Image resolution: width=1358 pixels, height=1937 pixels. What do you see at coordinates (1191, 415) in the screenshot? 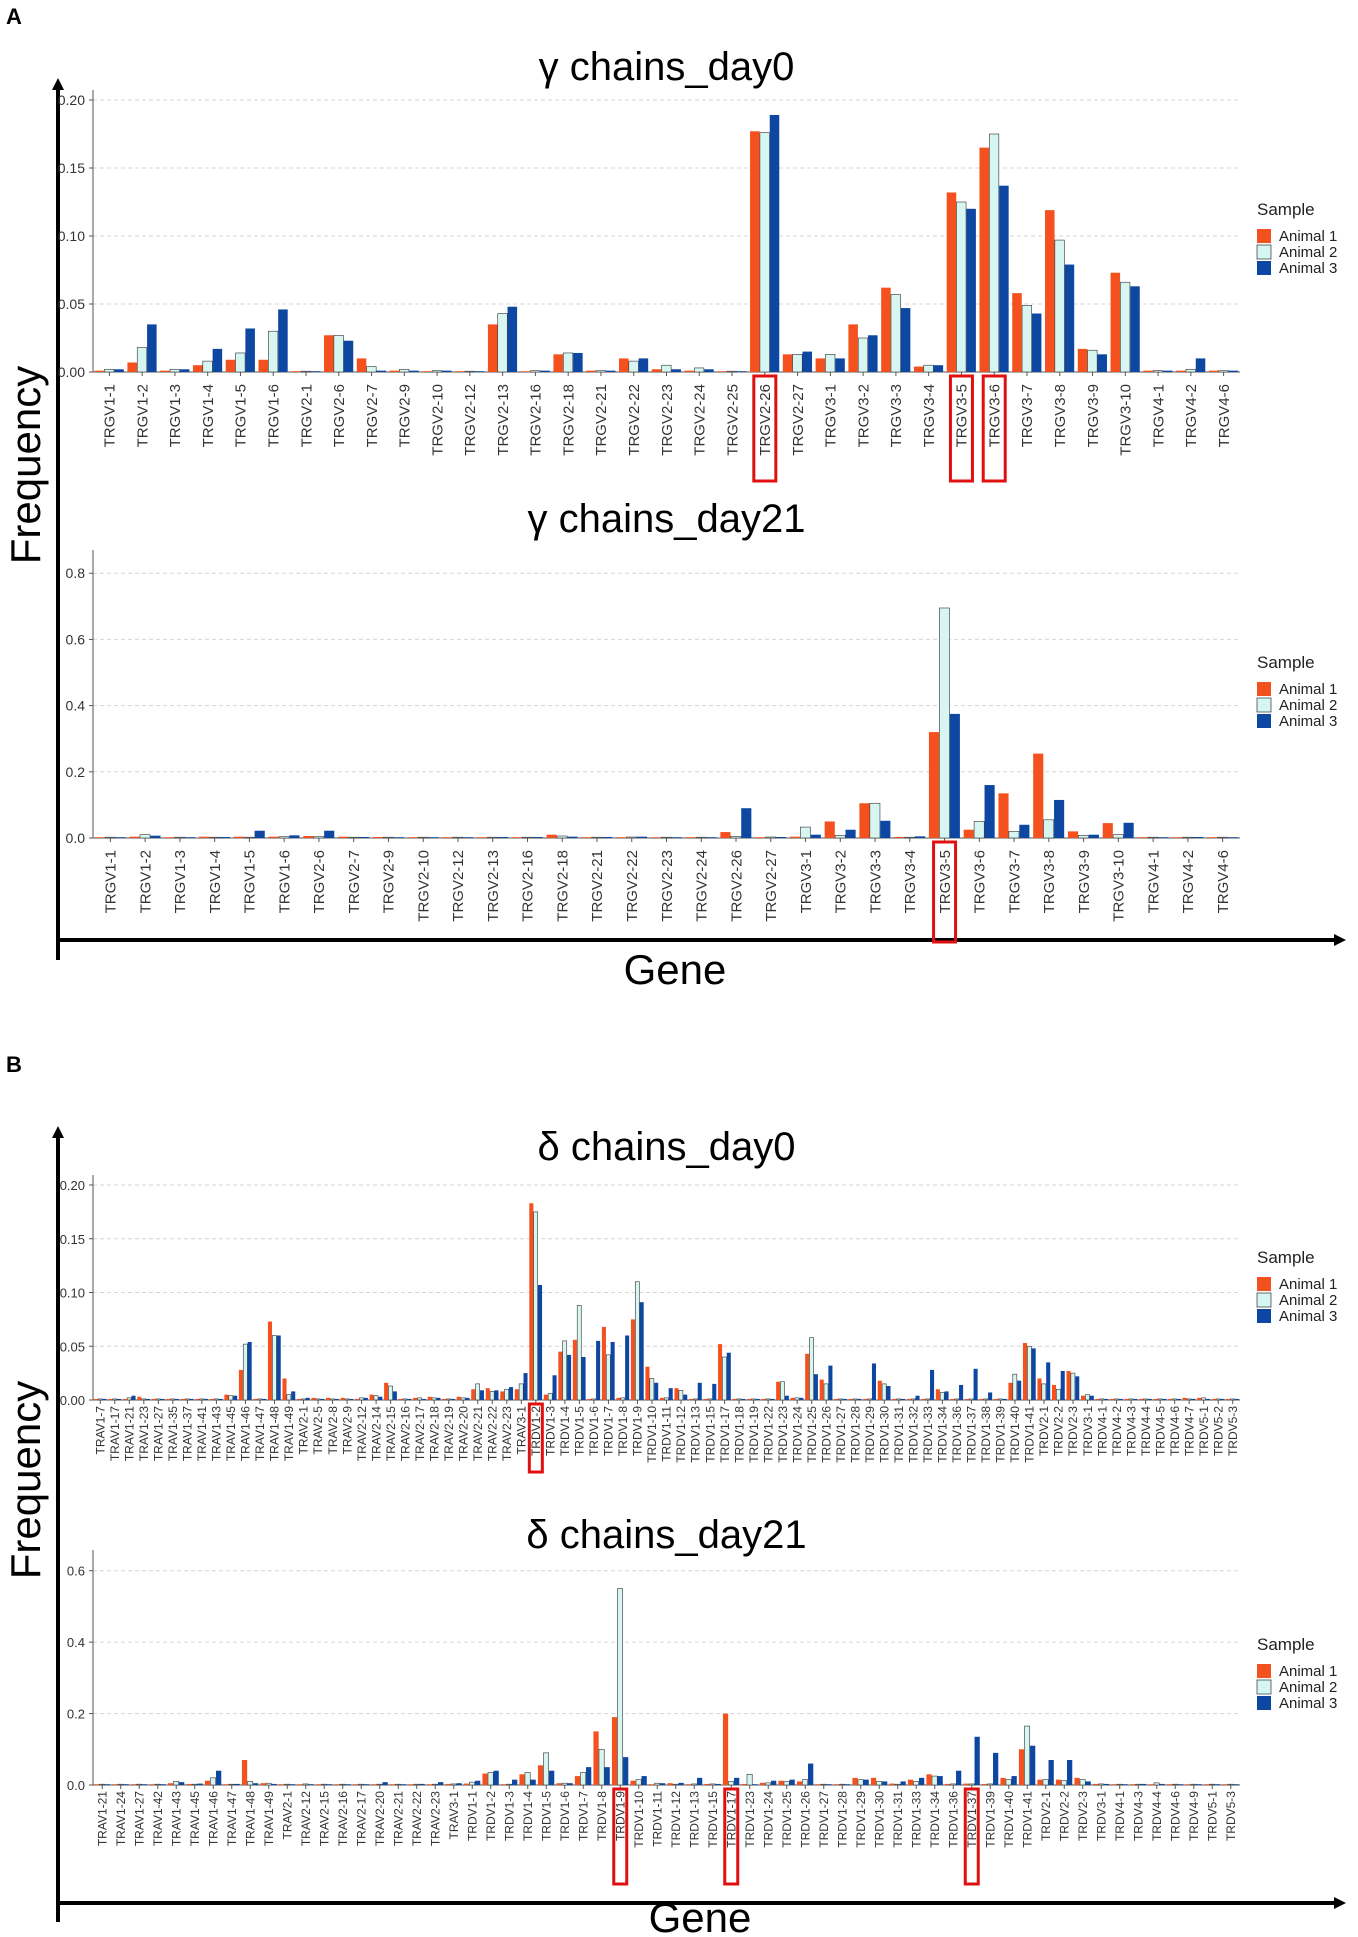
I see `x-tick-label: TRGV4-2` at bounding box center [1191, 415].